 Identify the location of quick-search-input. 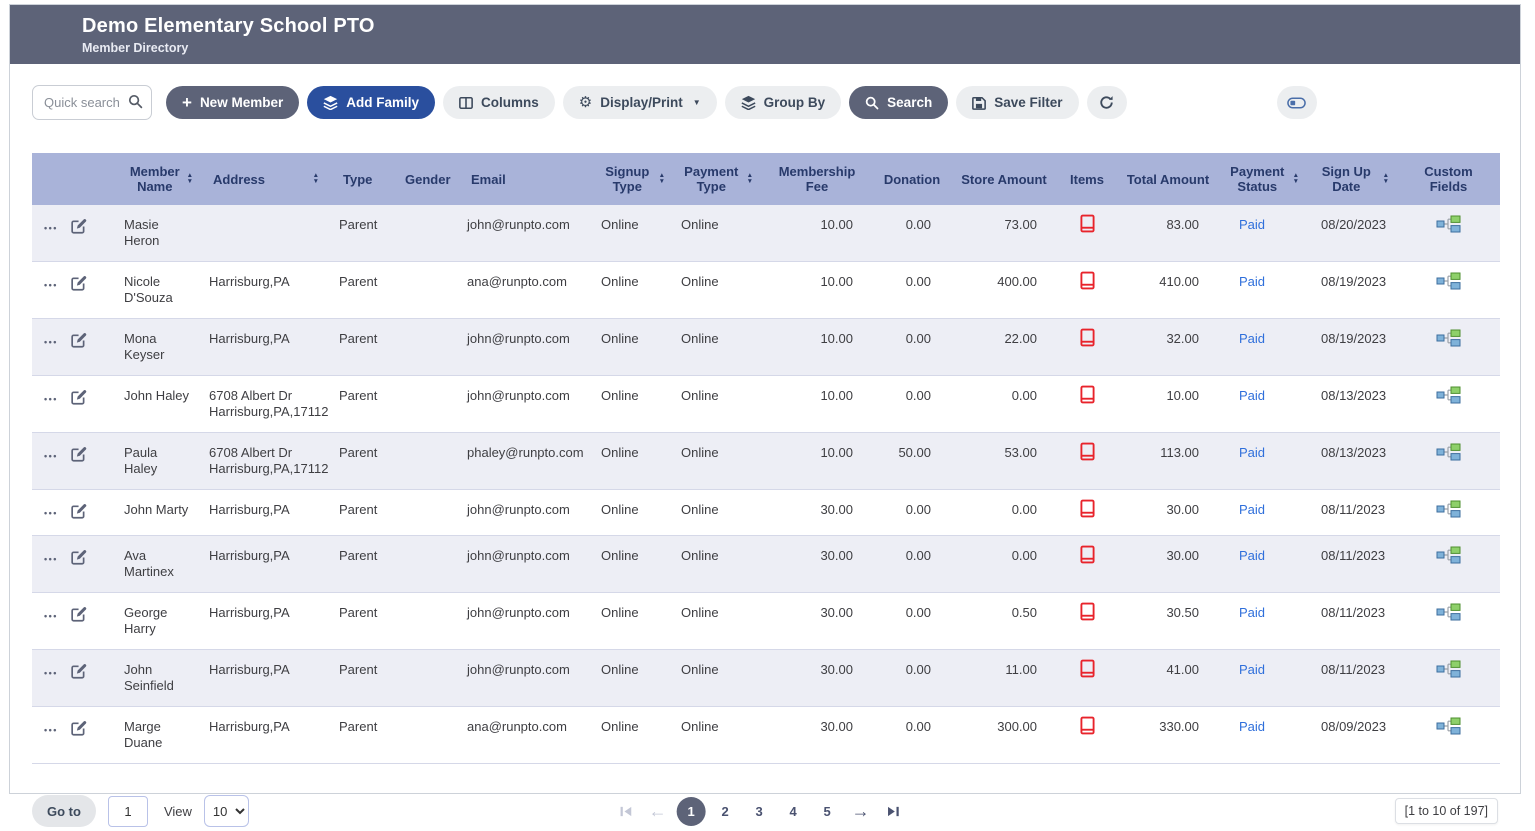
(92, 102).